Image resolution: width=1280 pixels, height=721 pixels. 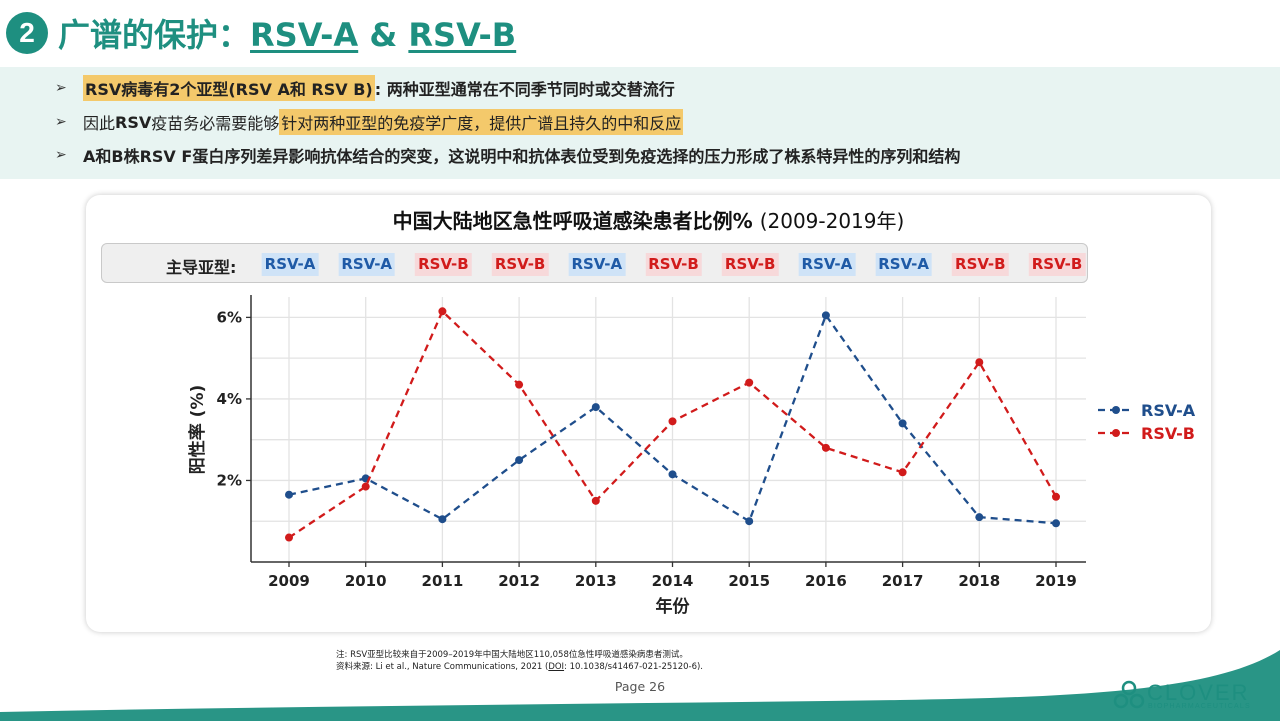 I want to click on logo-subtitle: BIOPHARMACEUTICALS, so click(x=1199, y=706).